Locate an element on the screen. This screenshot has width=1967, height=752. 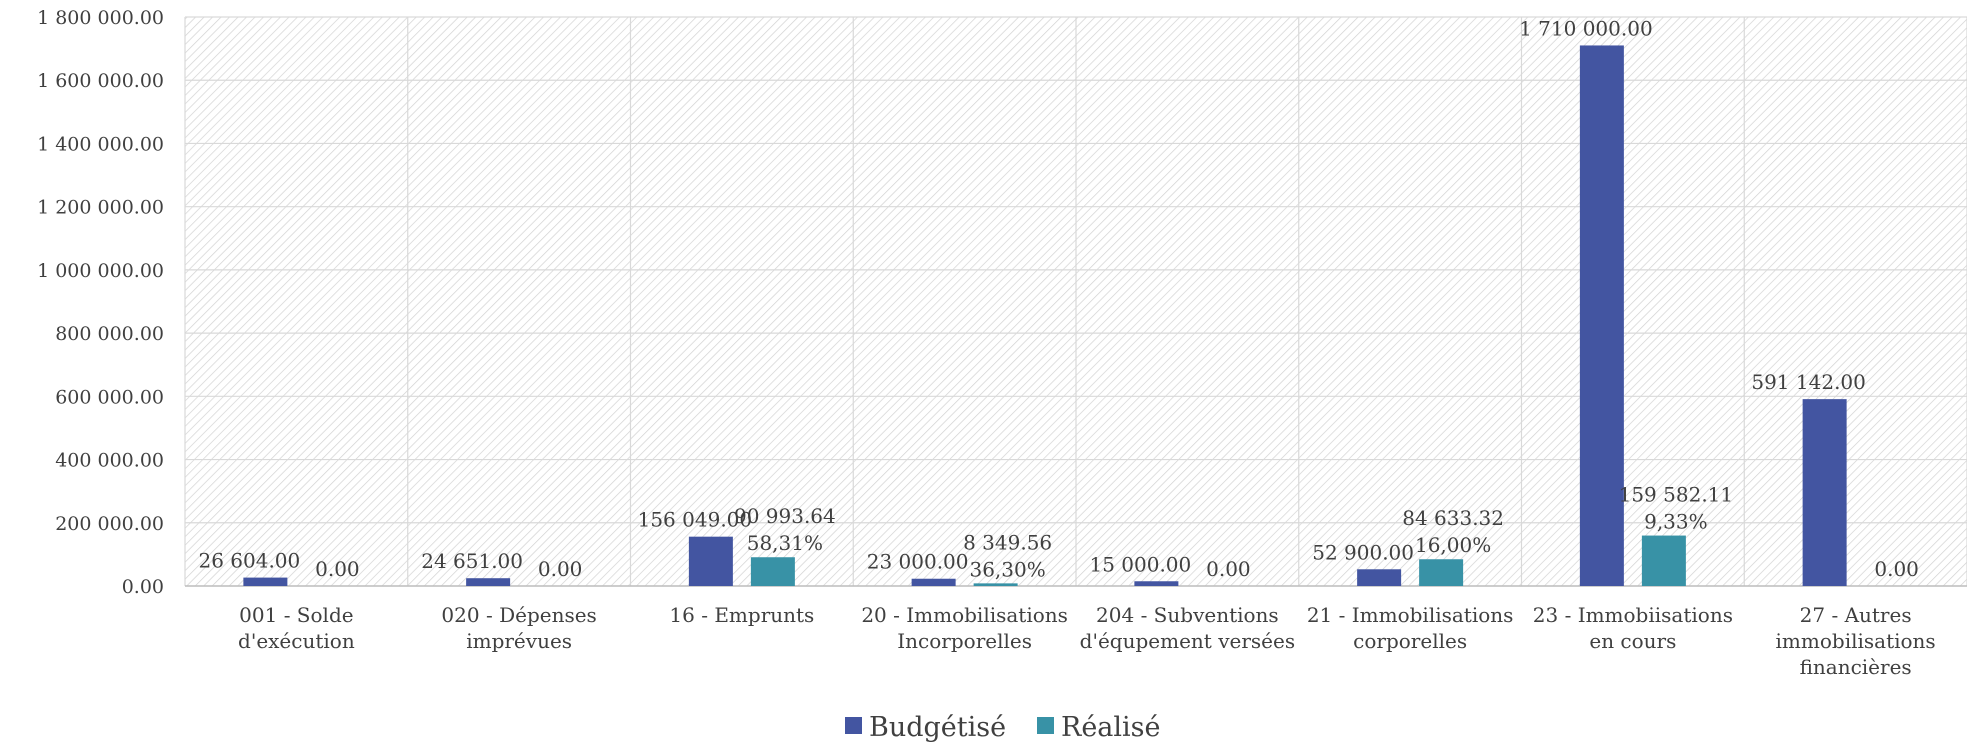
category-label: financières is located at coordinates (1856, 667).